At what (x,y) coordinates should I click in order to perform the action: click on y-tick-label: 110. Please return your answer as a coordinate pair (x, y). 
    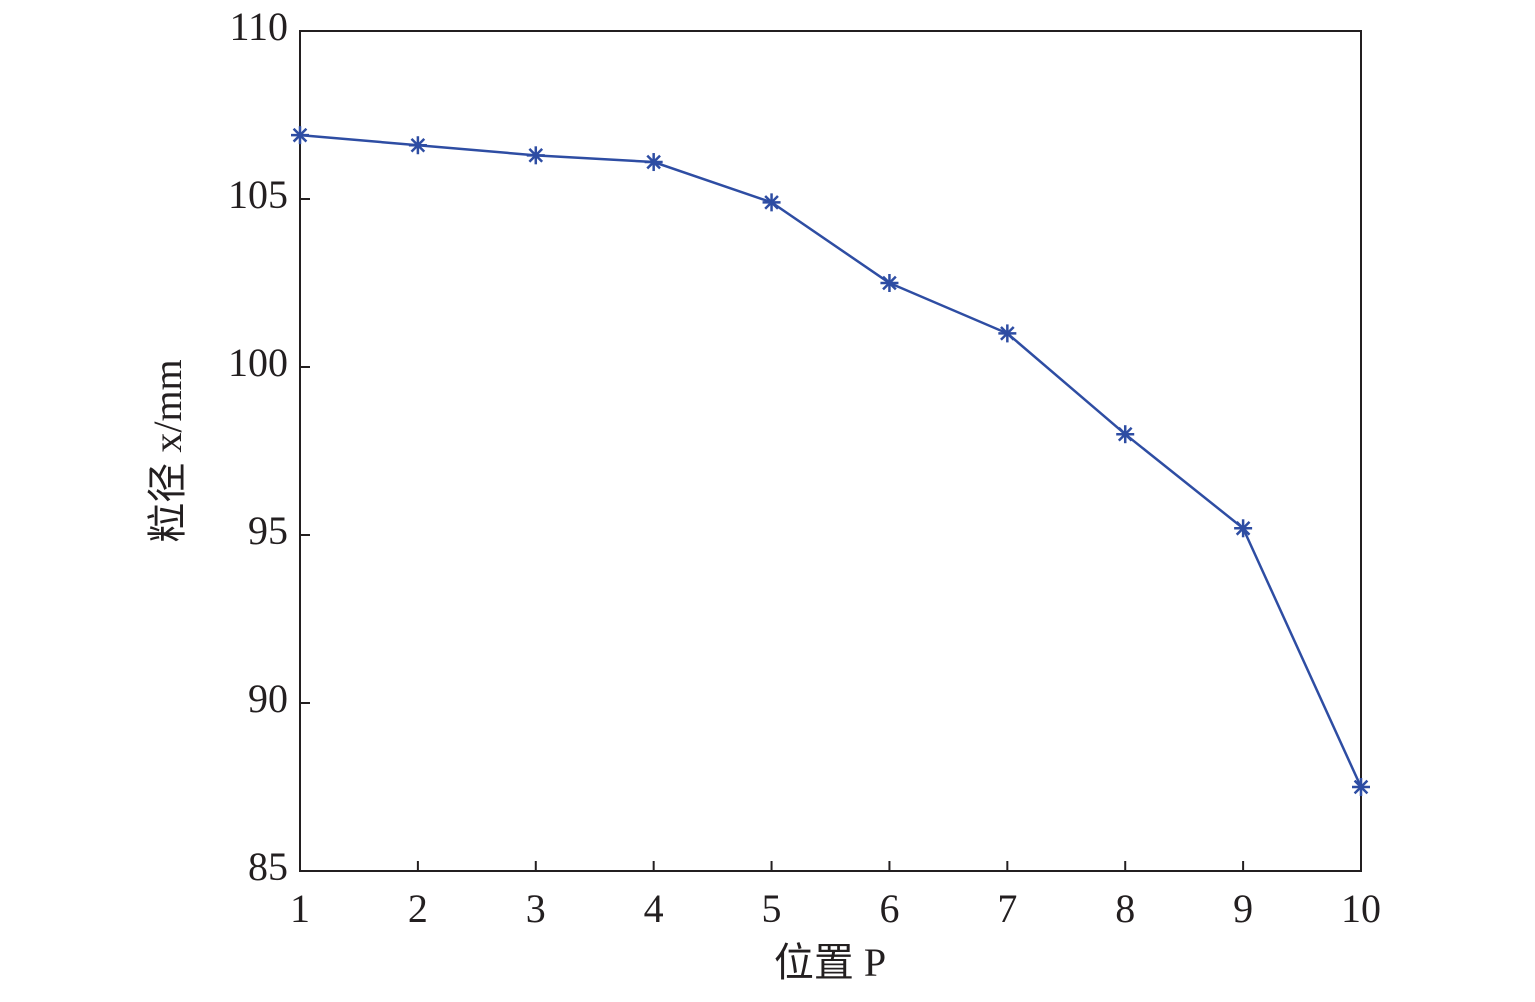
    Looking at the image, I should click on (258, 26).